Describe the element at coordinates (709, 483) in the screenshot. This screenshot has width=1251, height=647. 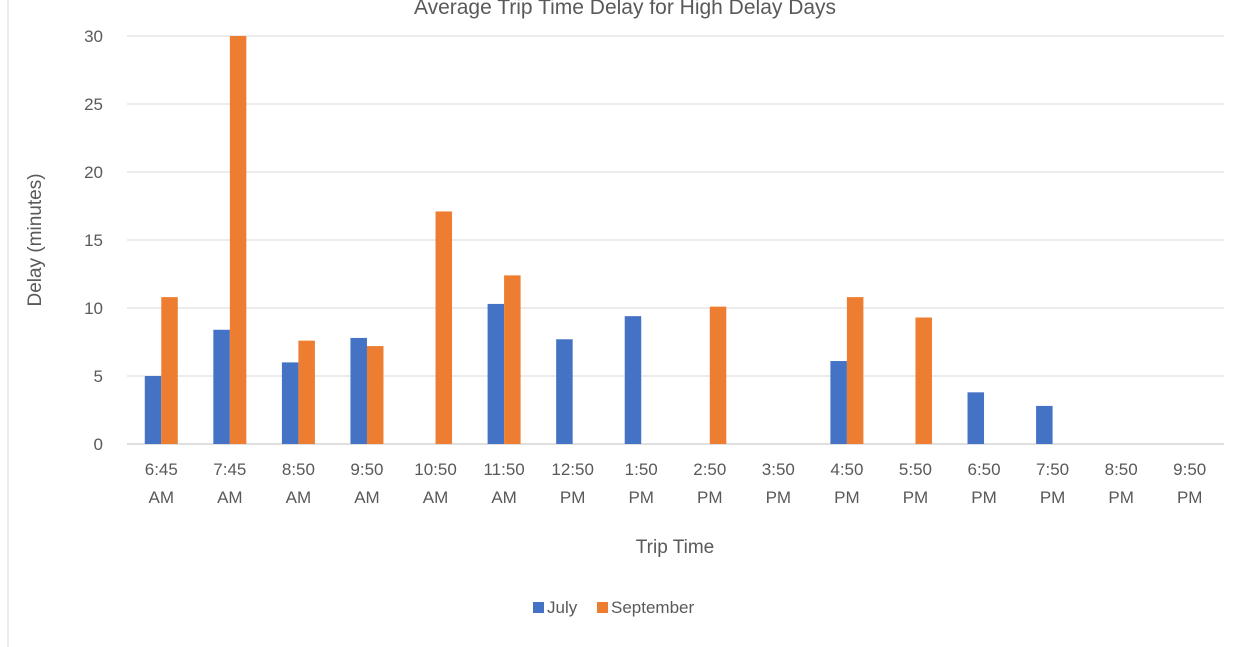
I see `x-tick-label: 2:50 PM` at that location.